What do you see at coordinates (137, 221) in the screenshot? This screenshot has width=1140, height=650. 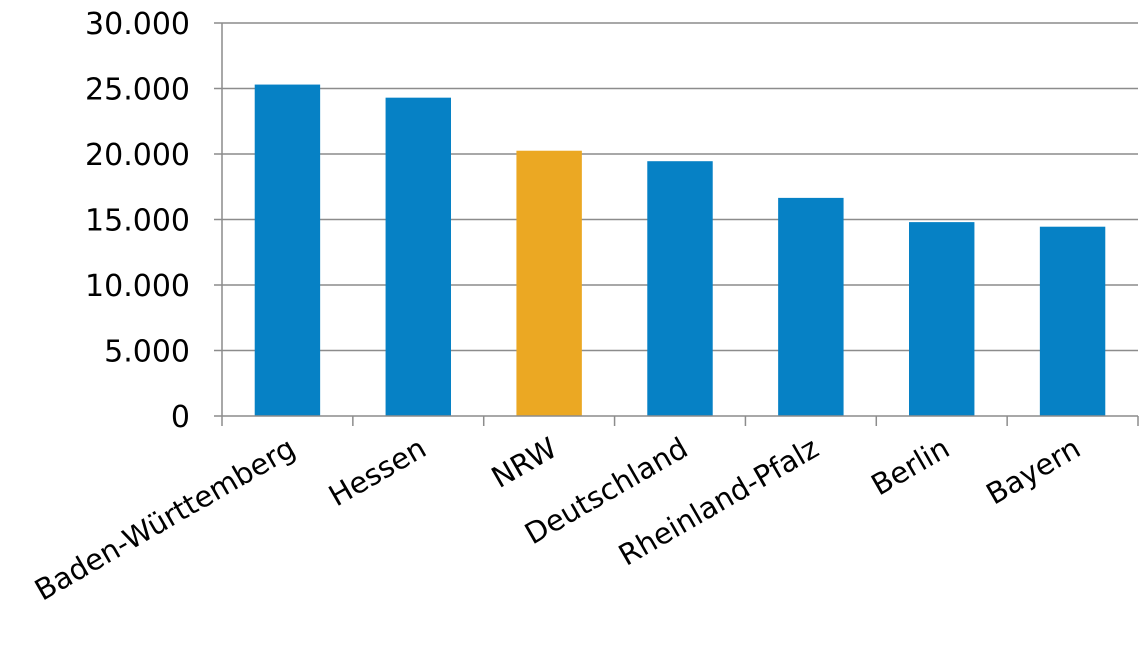 I see `y-tick-label: 15.000` at bounding box center [137, 221].